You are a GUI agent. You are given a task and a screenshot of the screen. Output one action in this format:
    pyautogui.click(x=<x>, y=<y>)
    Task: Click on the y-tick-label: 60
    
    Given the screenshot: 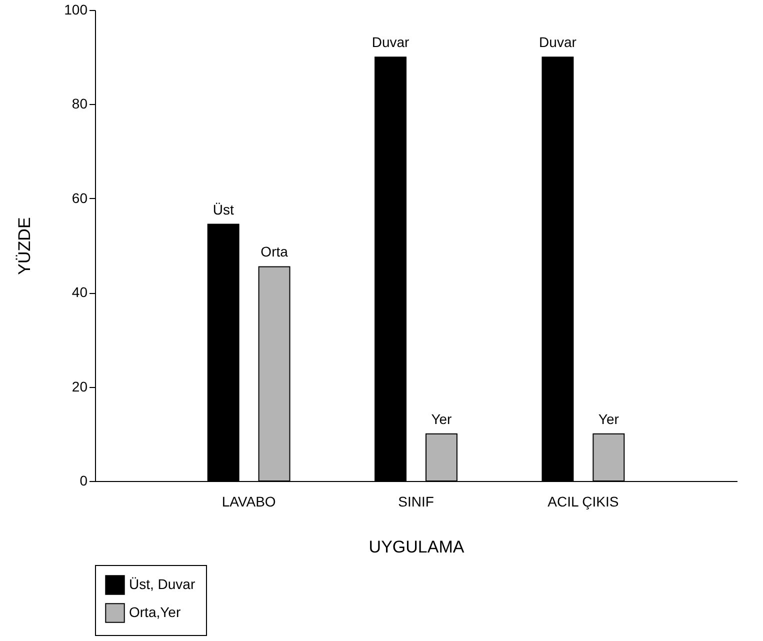 What is the action you would take?
    pyautogui.click(x=80, y=198)
    